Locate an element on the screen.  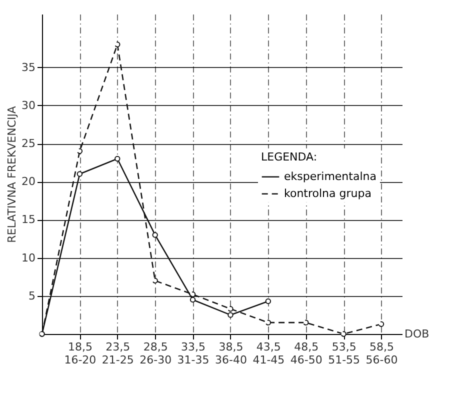
y-tick-label: 35 is located at coordinates (29, 67).